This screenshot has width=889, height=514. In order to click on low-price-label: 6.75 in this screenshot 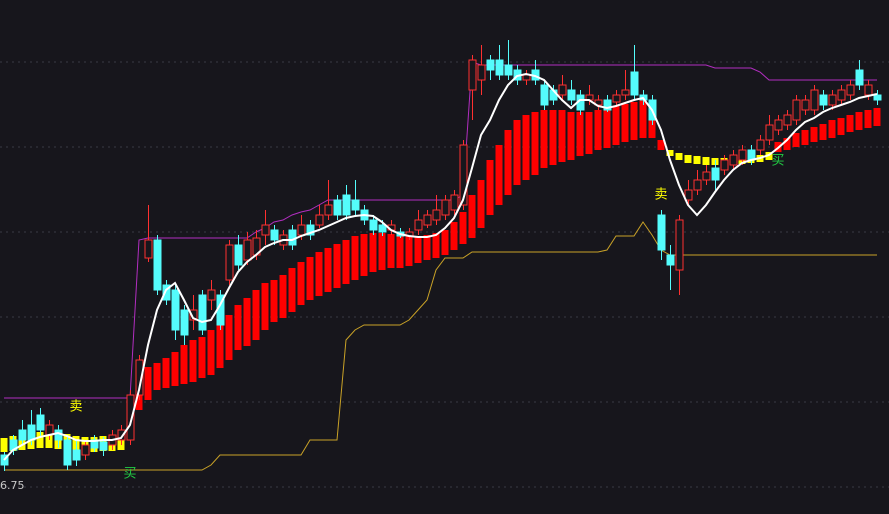, I will do `click(12, 485)`.